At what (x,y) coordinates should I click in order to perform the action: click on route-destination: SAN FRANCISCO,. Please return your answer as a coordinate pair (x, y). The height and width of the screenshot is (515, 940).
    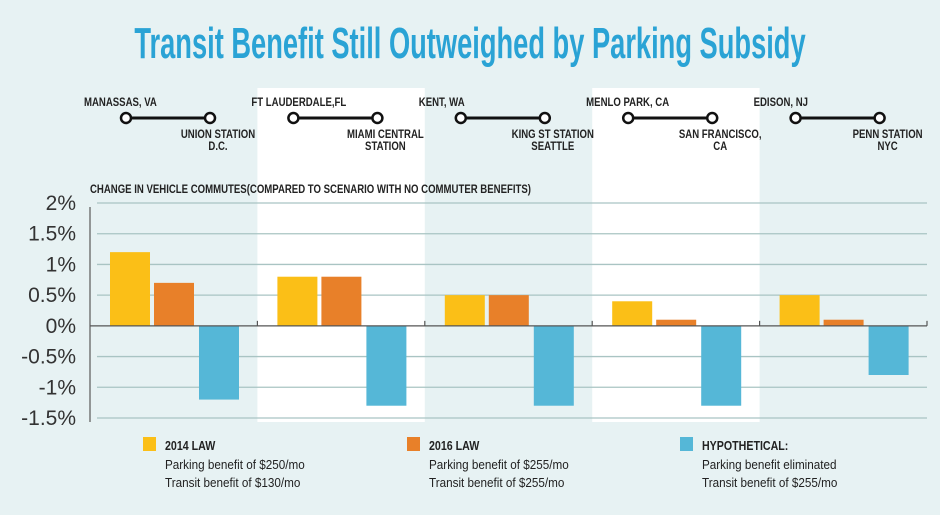
    Looking at the image, I should click on (720, 134).